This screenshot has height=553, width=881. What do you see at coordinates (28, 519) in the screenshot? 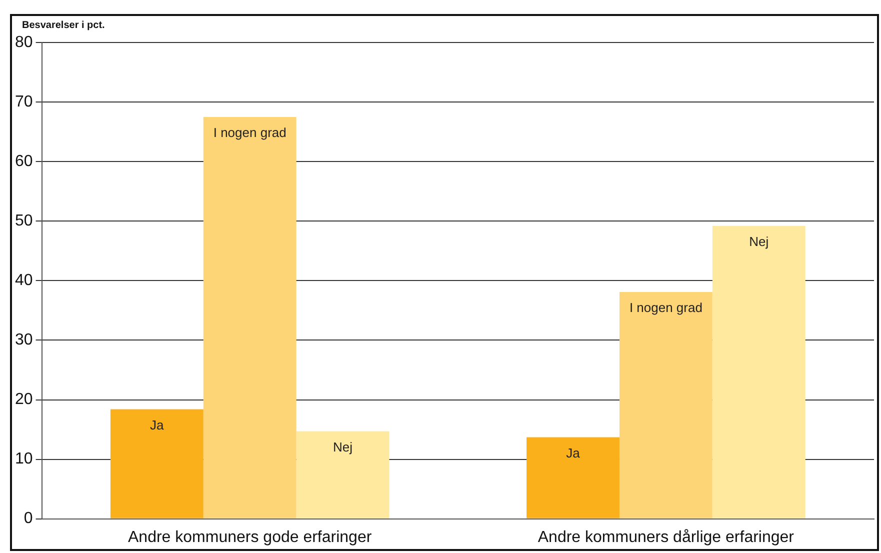
I see `y-tick-label: 0` at bounding box center [28, 519].